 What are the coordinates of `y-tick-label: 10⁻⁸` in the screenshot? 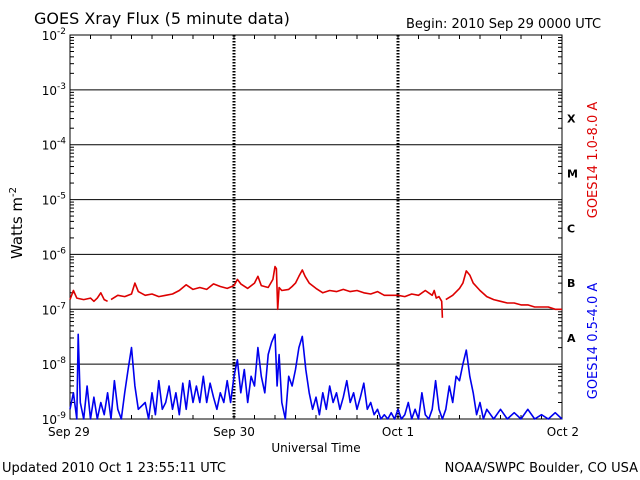 It's located at (54, 364).